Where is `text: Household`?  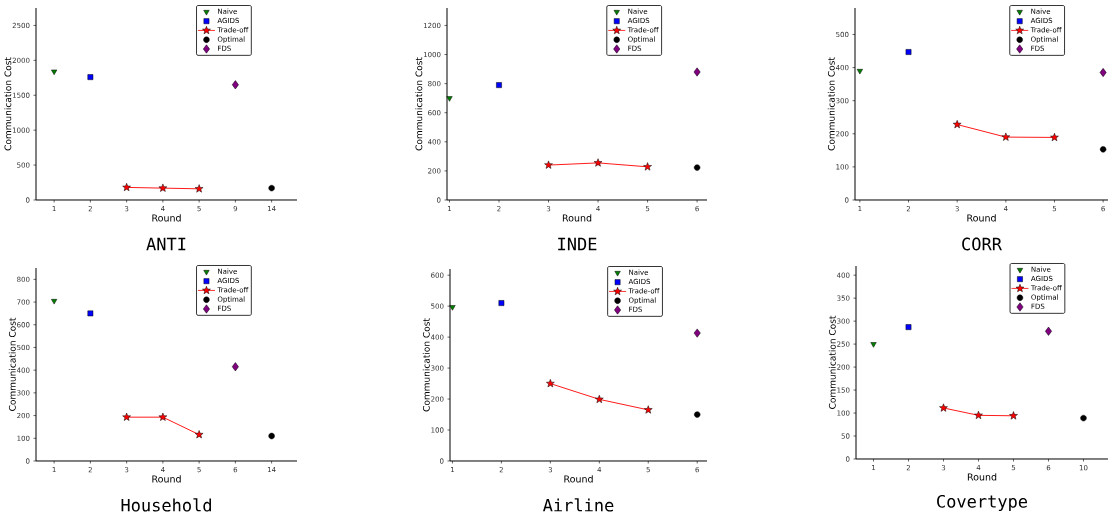
text: Household is located at coordinates (166, 505).